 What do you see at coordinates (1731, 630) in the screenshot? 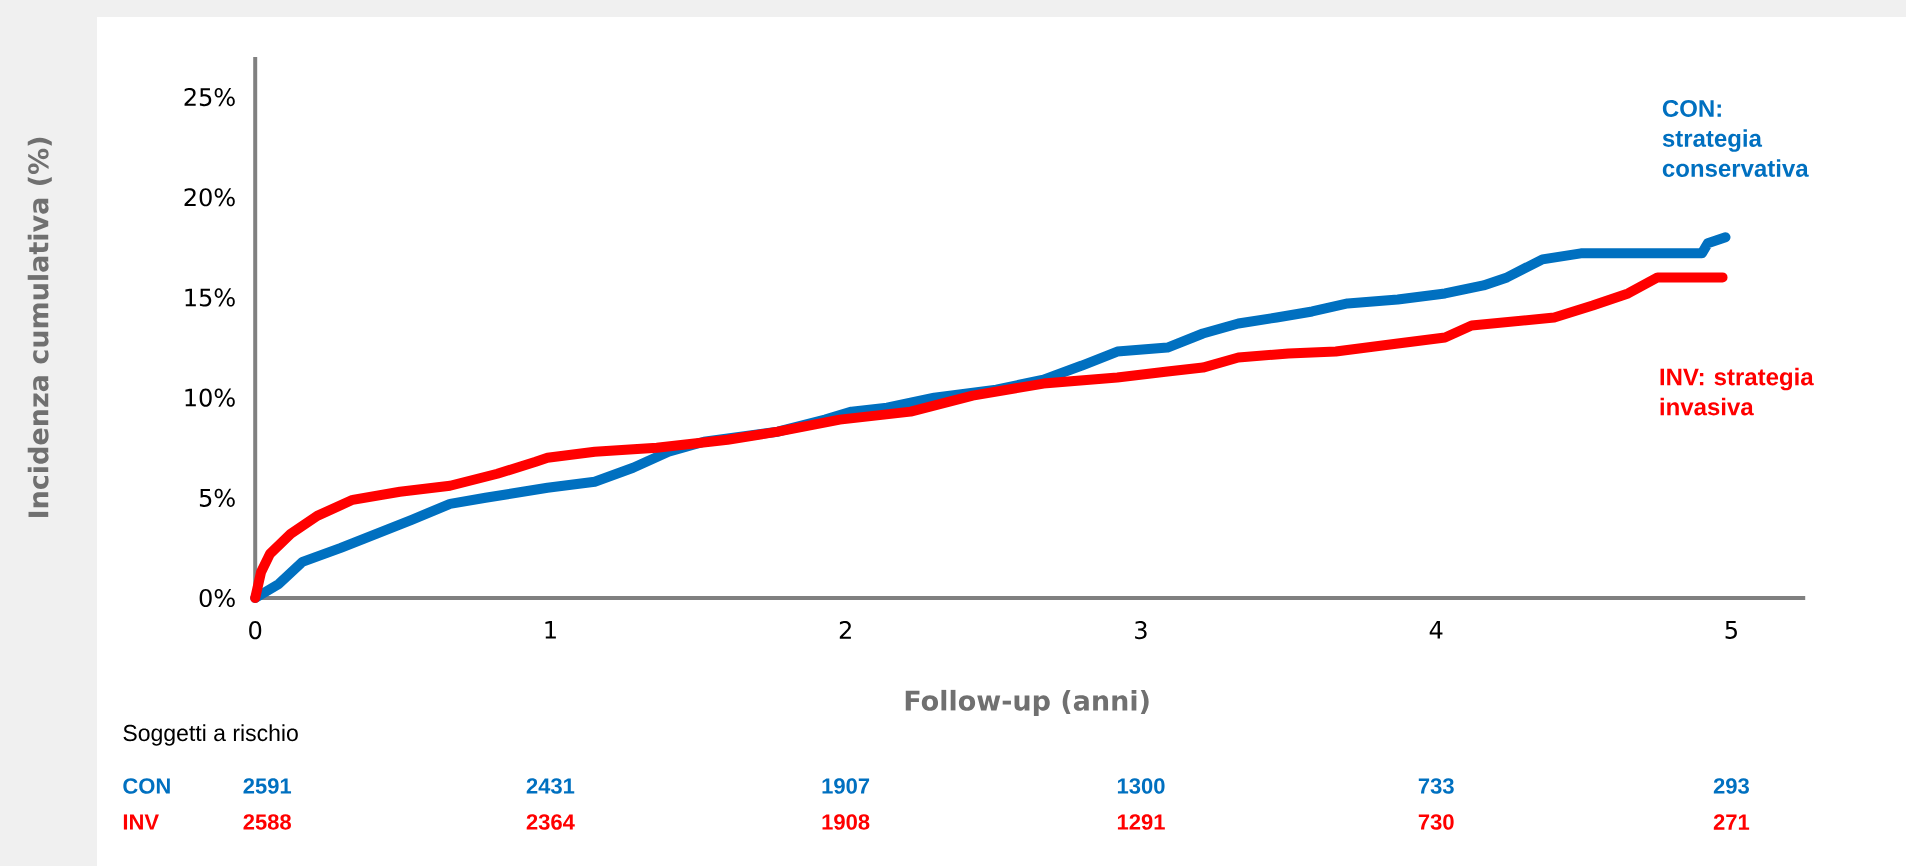
I see `x-tick-label: 5` at bounding box center [1731, 630].